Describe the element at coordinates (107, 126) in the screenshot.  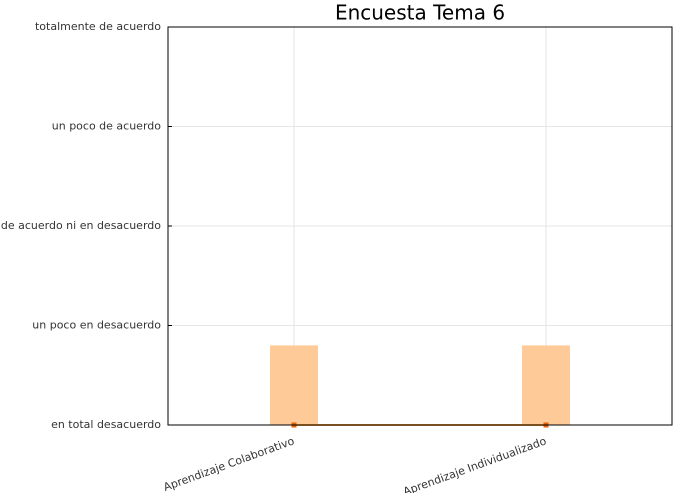
I see `y-tick-label: un poco de acuerdo` at that location.